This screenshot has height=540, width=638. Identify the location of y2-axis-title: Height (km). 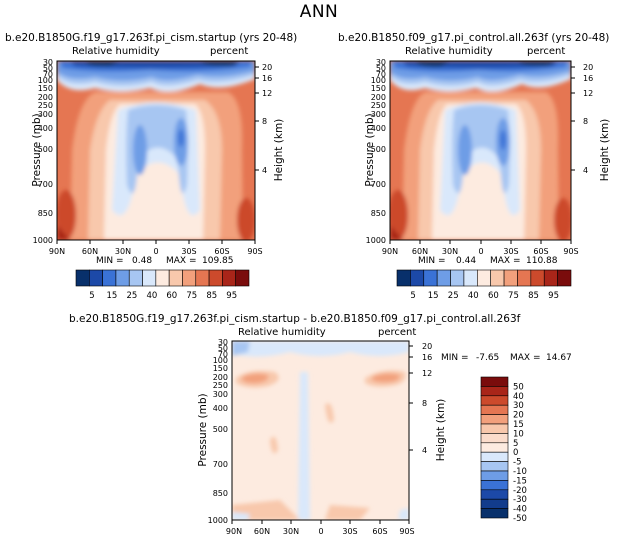
(441, 430).